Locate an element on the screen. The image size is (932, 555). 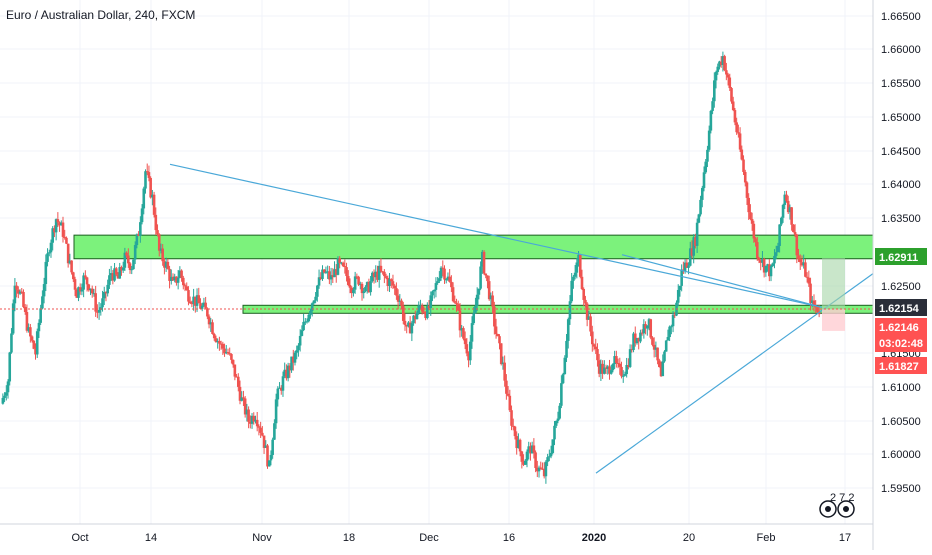
time-axis-label: 18 is located at coordinates (349, 538).